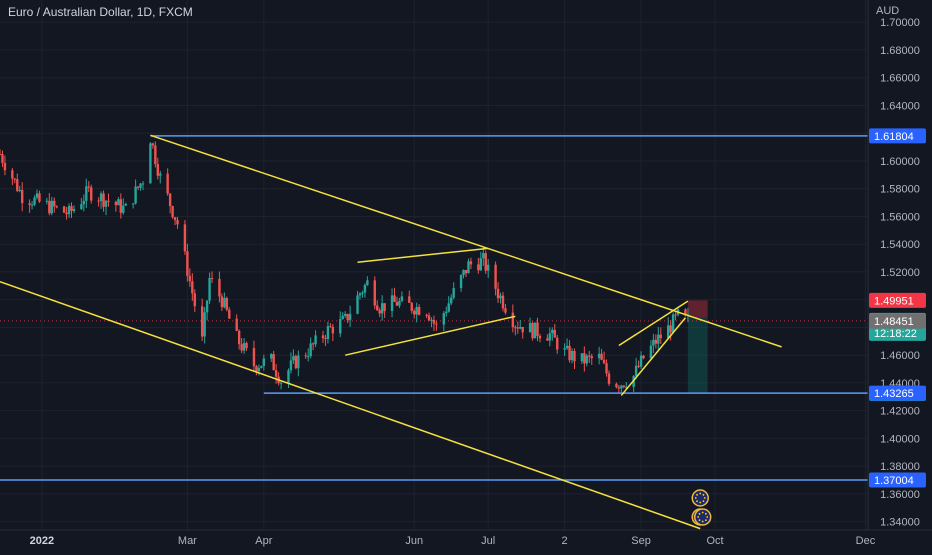 The image size is (932, 555). I want to click on position-target-zone, so click(697, 355).